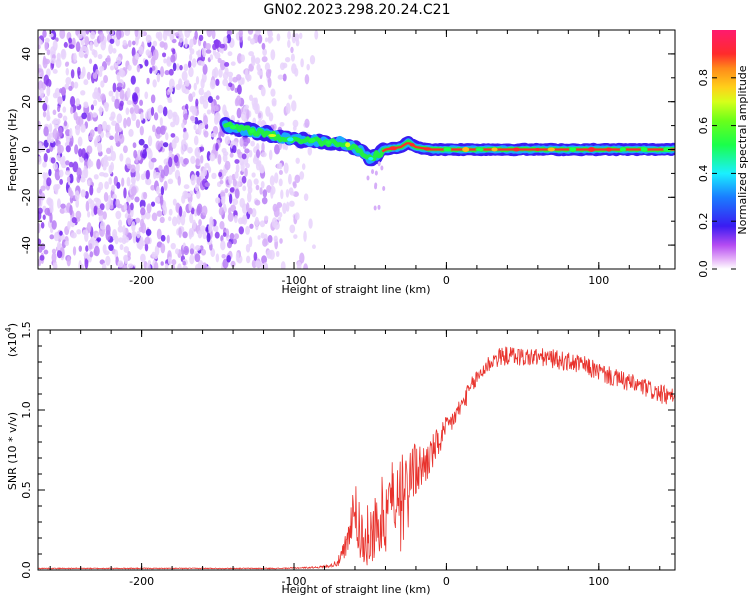 The height and width of the screenshot is (600, 750). I want to click on snr-y-tick-label: 0.0, so click(26, 570).